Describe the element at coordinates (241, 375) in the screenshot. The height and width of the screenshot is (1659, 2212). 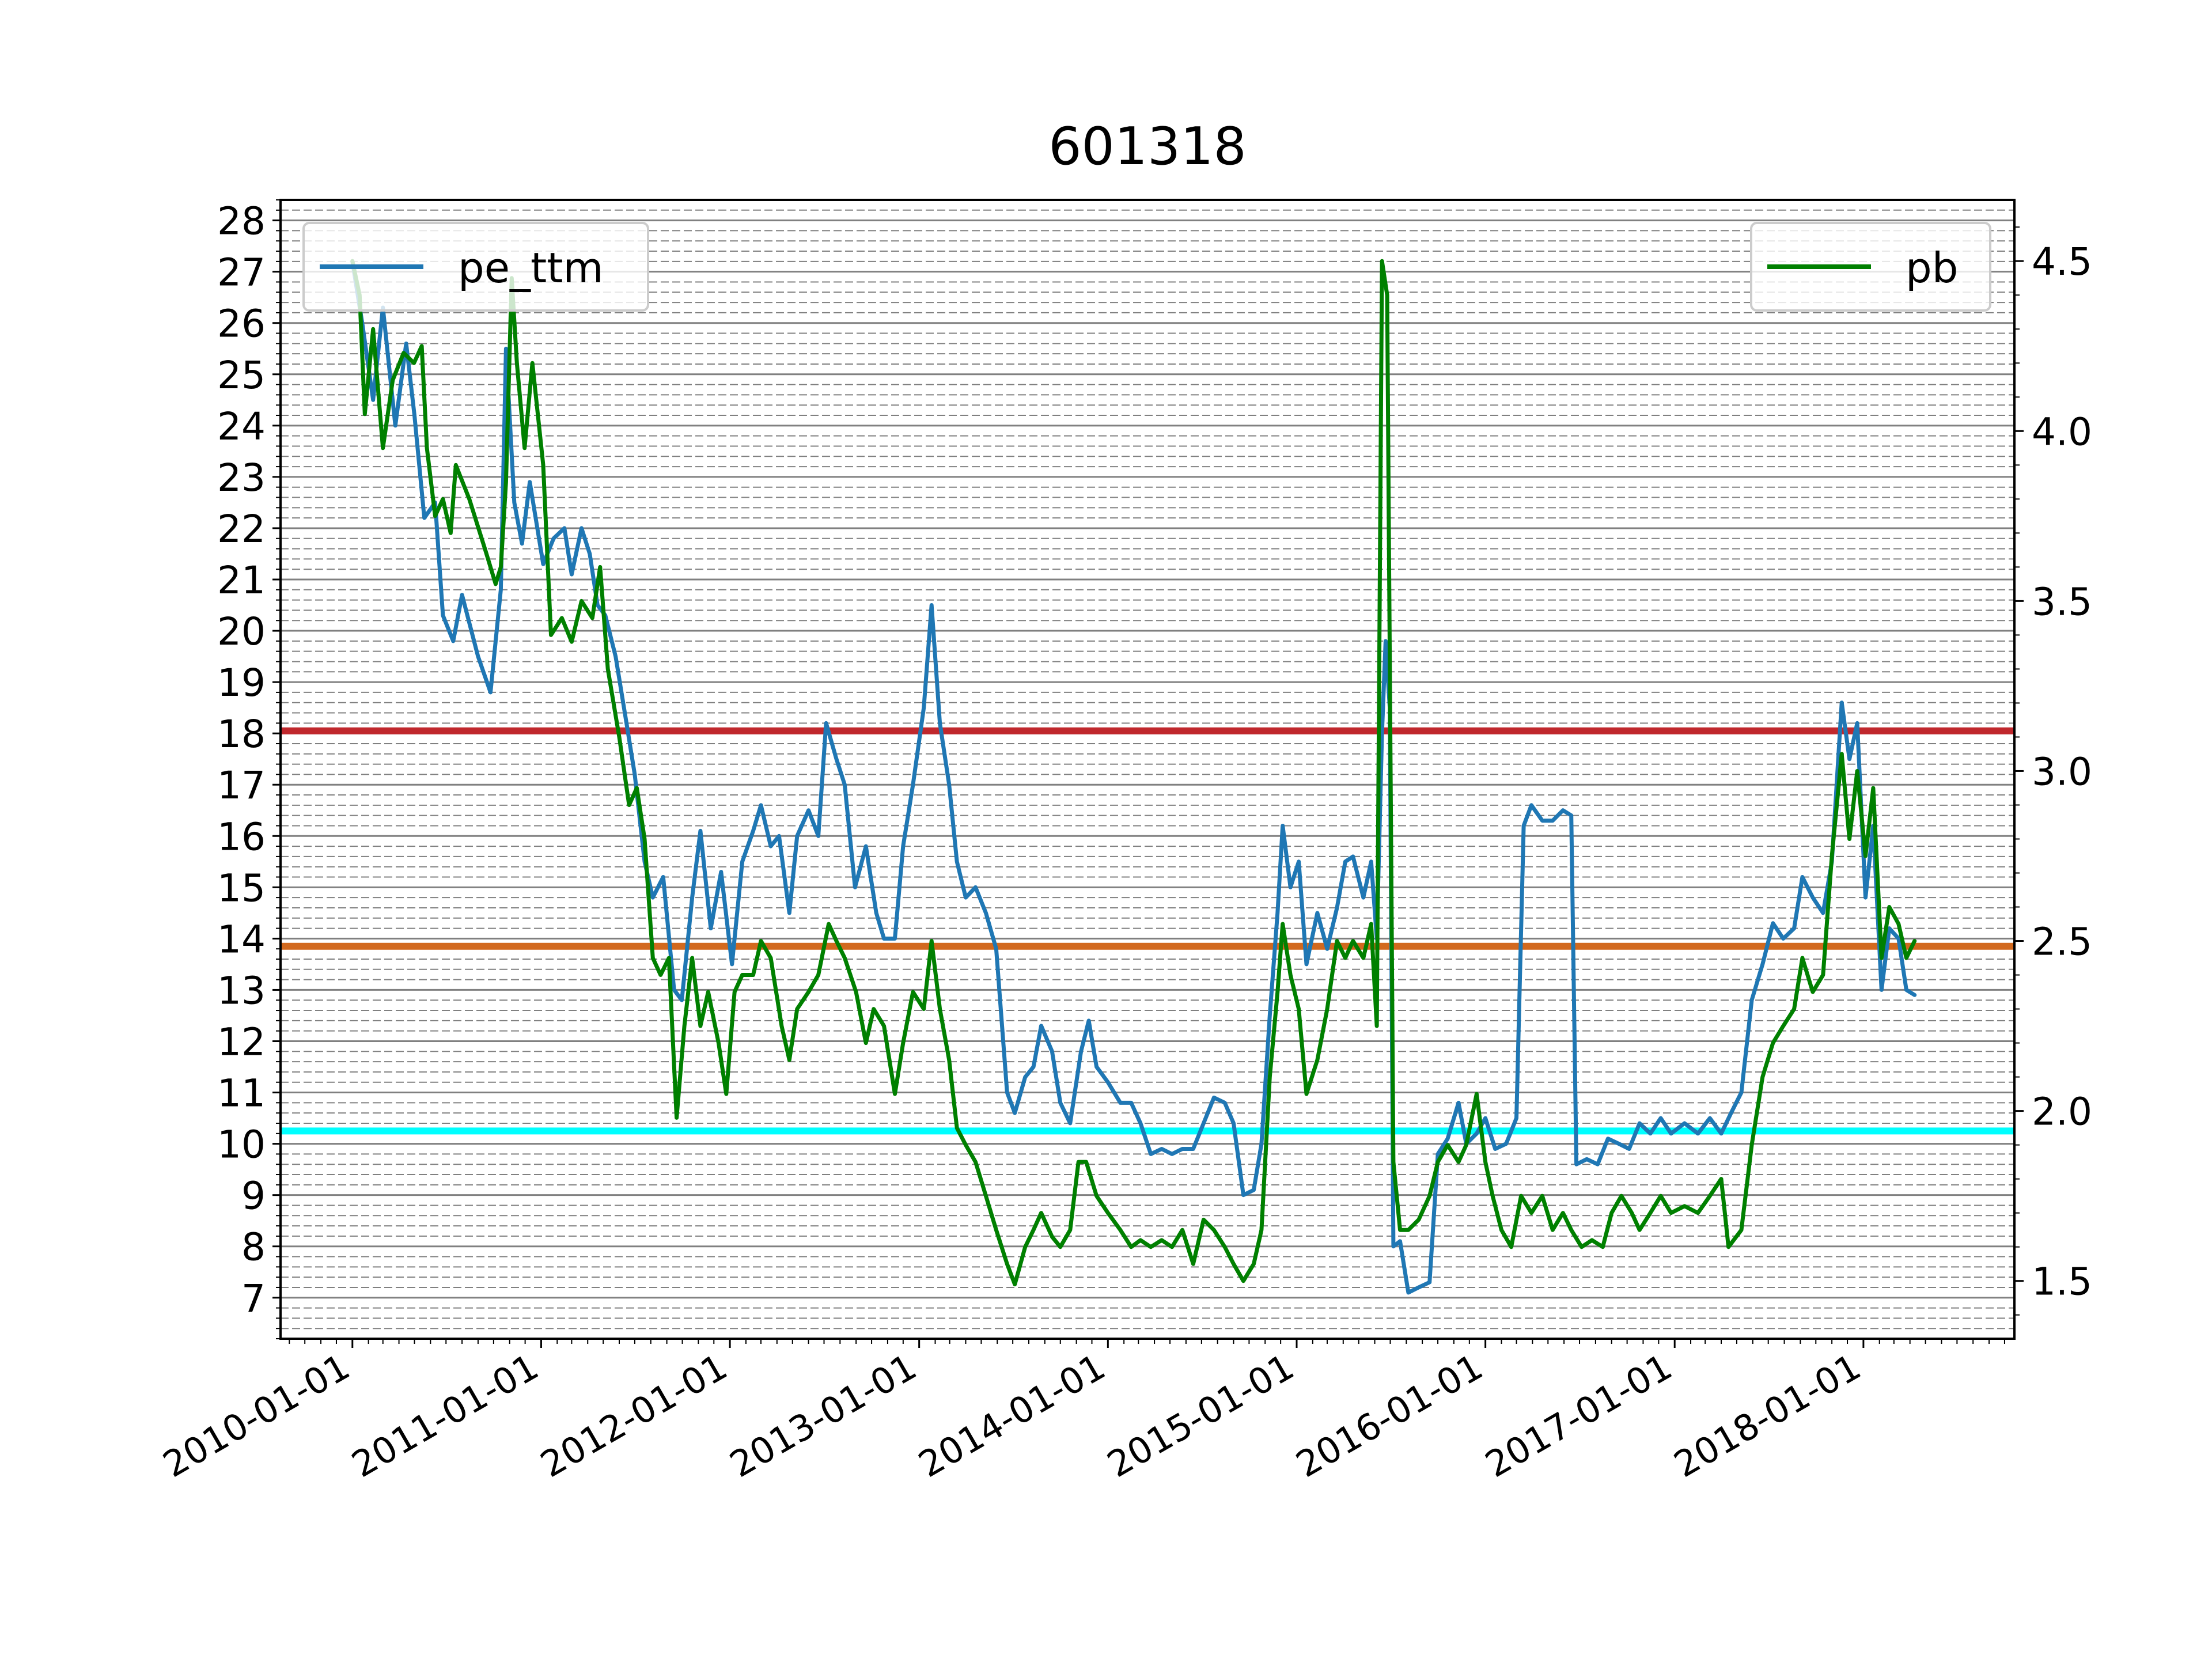
I see `y-left-tick-label: 25` at that location.